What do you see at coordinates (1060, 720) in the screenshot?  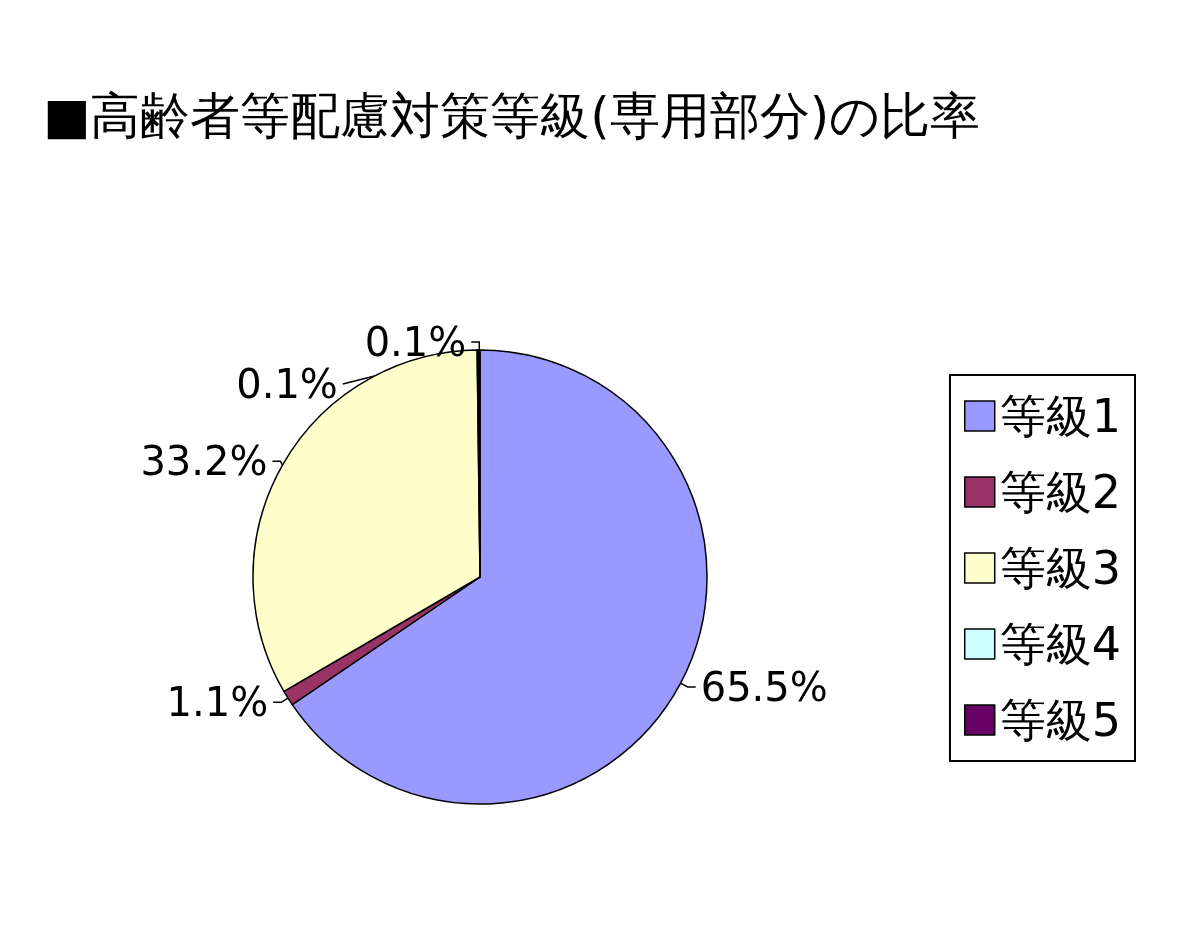 I see `legend-label: 等級5` at bounding box center [1060, 720].